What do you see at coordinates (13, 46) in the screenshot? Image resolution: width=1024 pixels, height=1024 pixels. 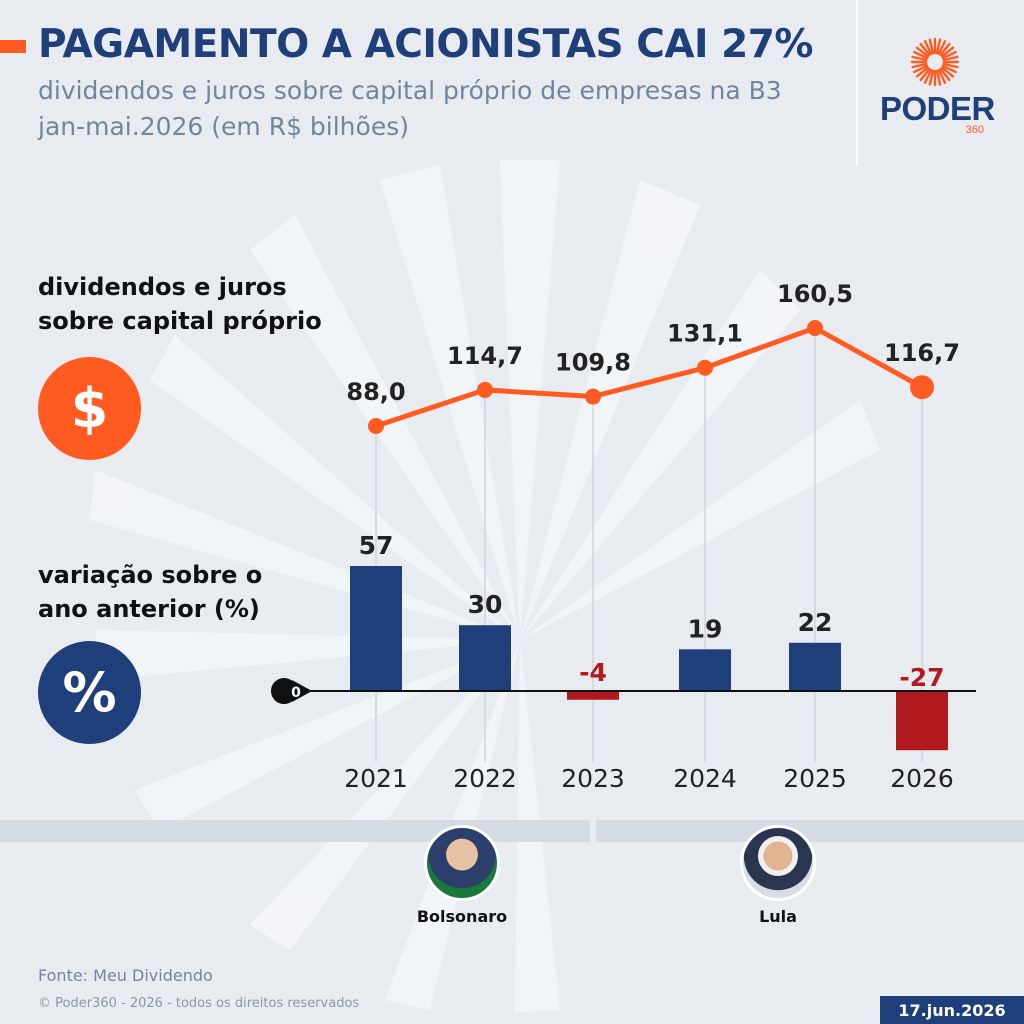 I see `title-marker` at bounding box center [13, 46].